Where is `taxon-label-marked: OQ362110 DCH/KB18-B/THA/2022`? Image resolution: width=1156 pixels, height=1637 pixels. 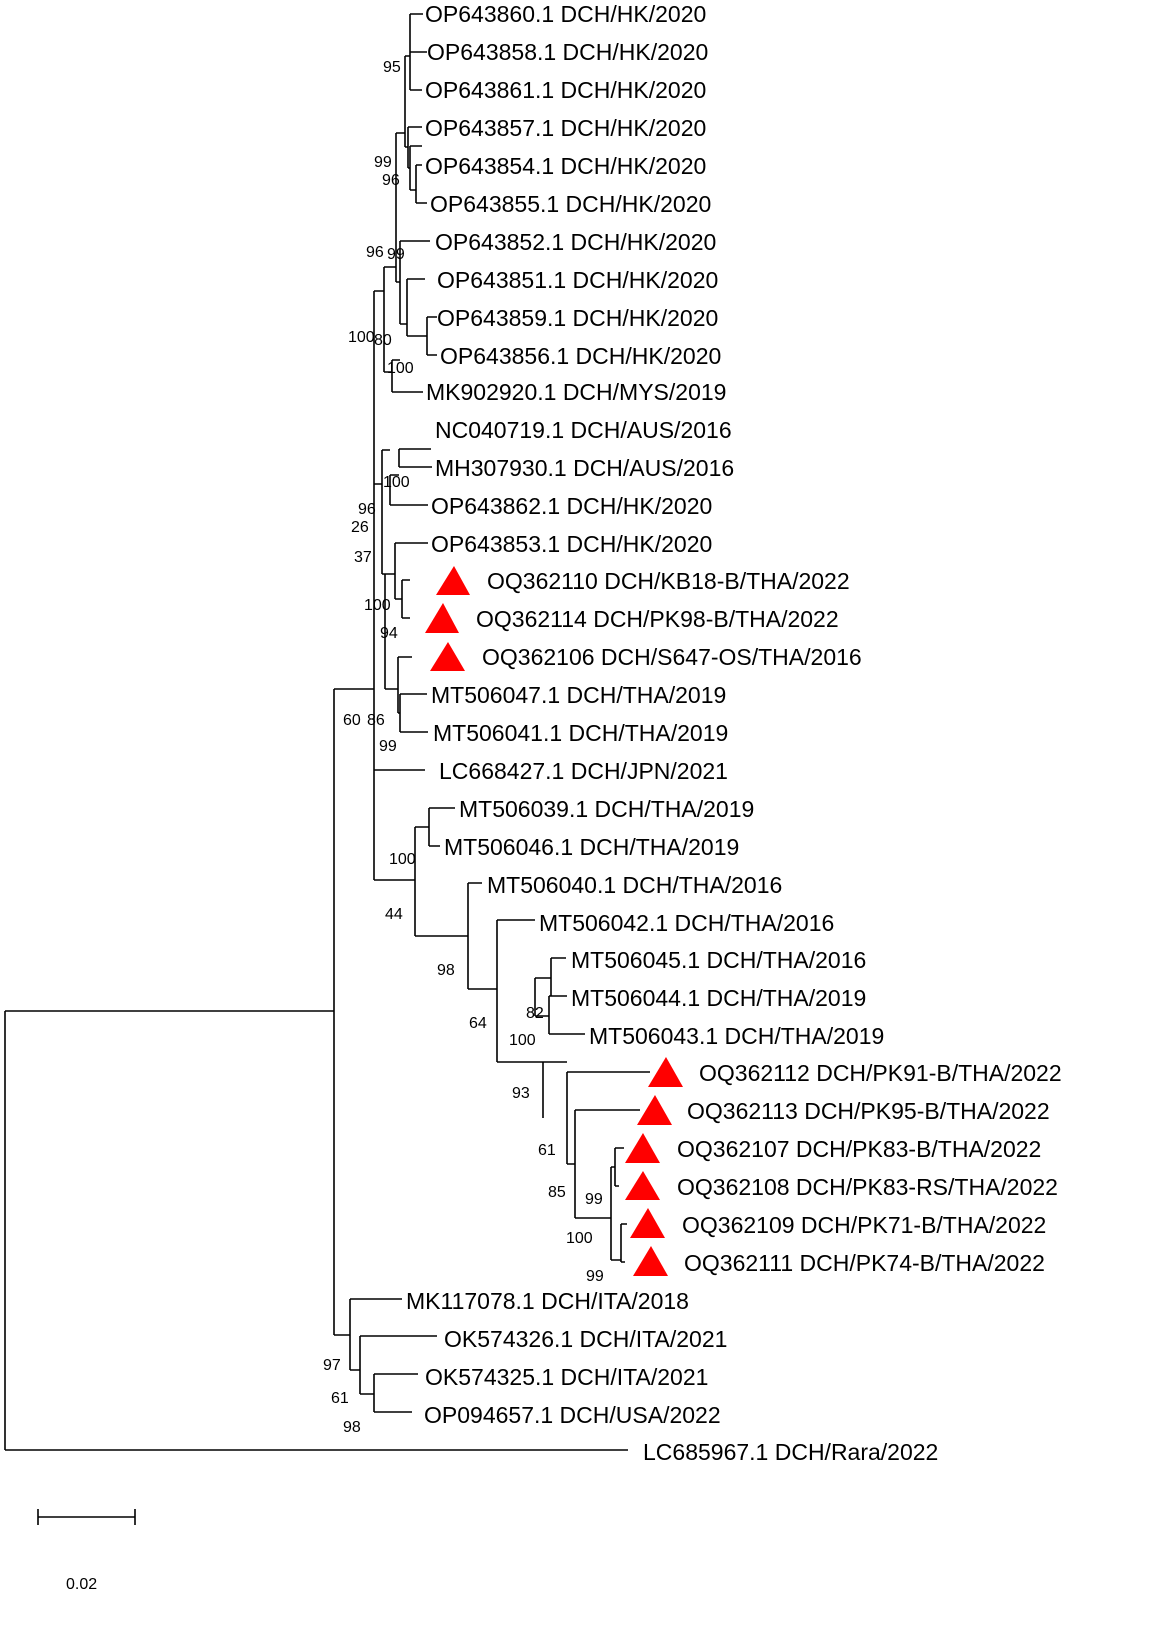
taxon-label-marked: OQ362110 DCH/KB18-B/THA/2022 is located at coordinates (668, 581).